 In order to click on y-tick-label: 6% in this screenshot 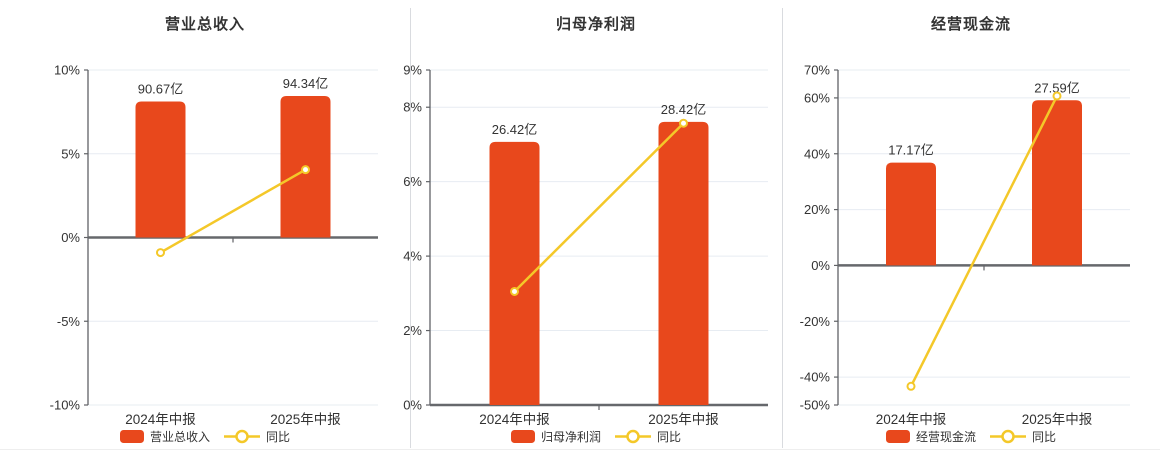, I will do `click(412, 181)`.